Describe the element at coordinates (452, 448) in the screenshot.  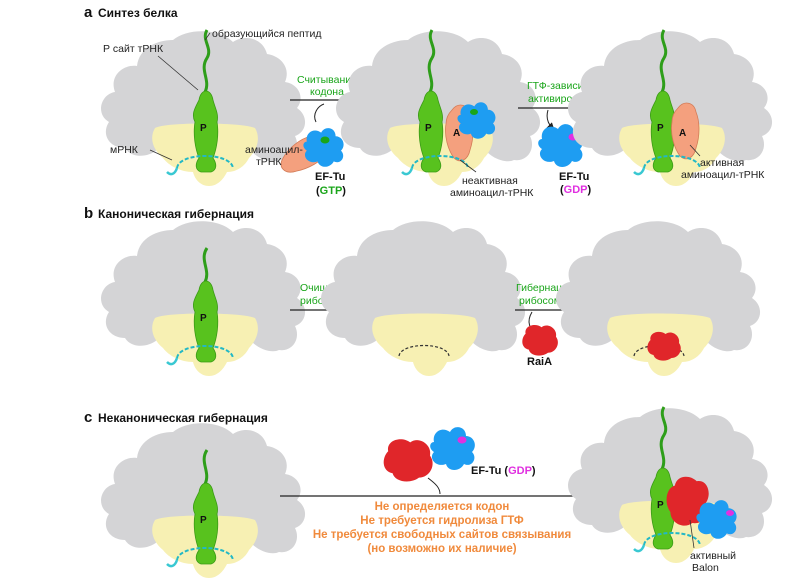
I see `ef-tu-gdp` at that location.